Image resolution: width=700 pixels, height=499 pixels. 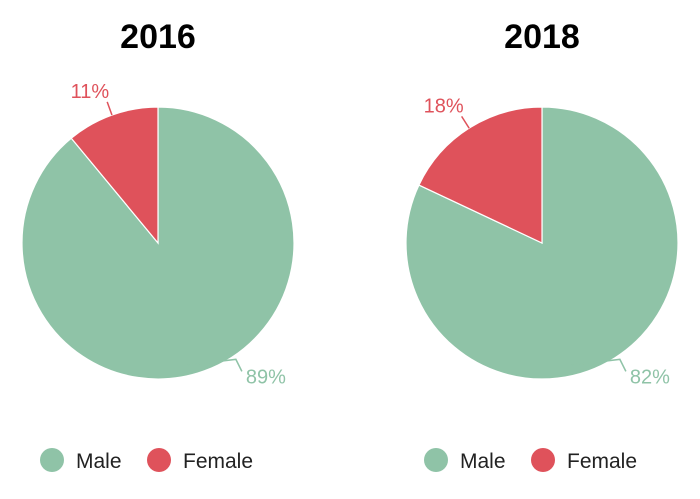 What do you see at coordinates (480, 175) in the screenshot?
I see `pie-slice-female` at bounding box center [480, 175].